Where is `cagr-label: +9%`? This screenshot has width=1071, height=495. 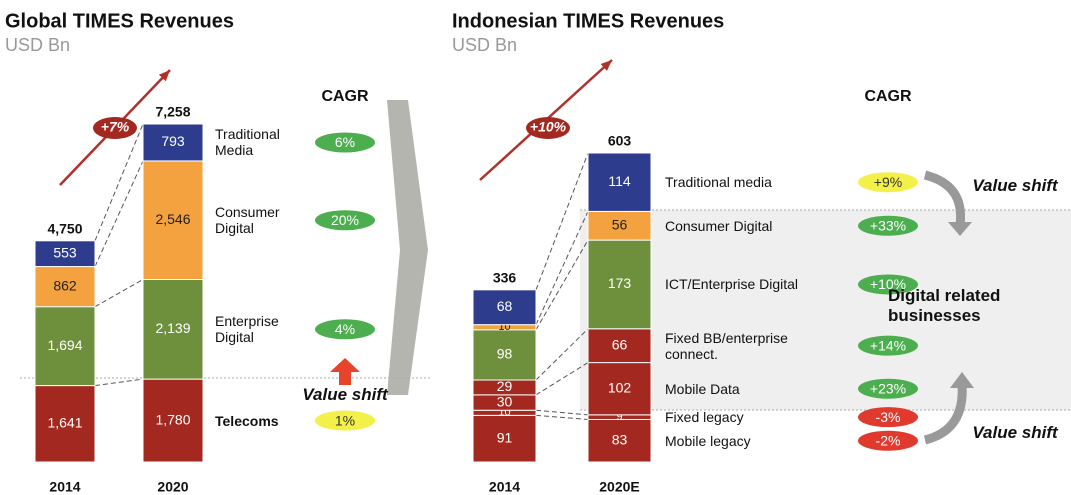
cagr-label: +9% is located at coordinates (888, 182).